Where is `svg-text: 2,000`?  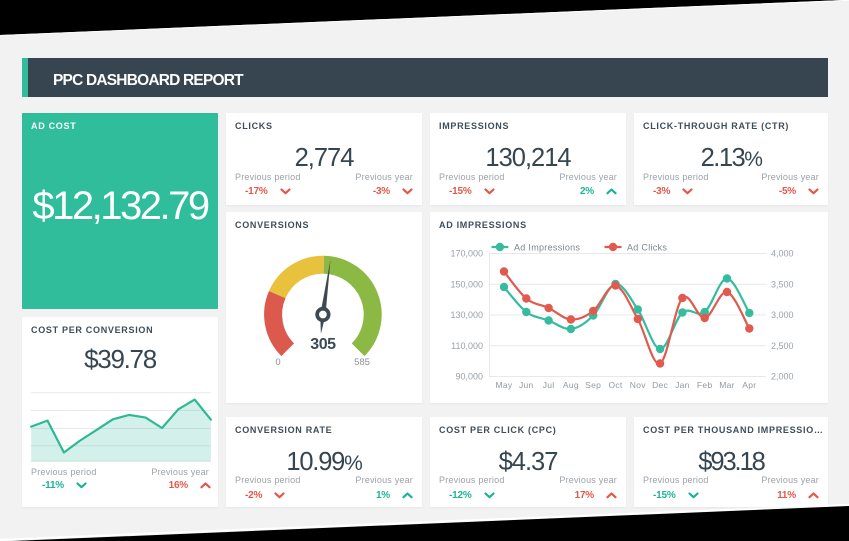 svg-text: 2,000 is located at coordinates (782, 377).